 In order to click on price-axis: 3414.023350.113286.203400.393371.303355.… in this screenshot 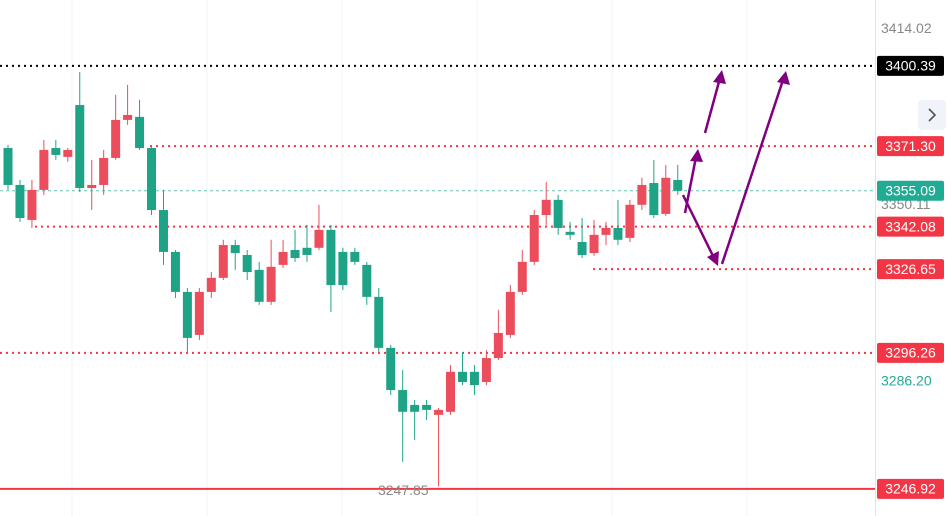, I will do `click(910, 259)`.